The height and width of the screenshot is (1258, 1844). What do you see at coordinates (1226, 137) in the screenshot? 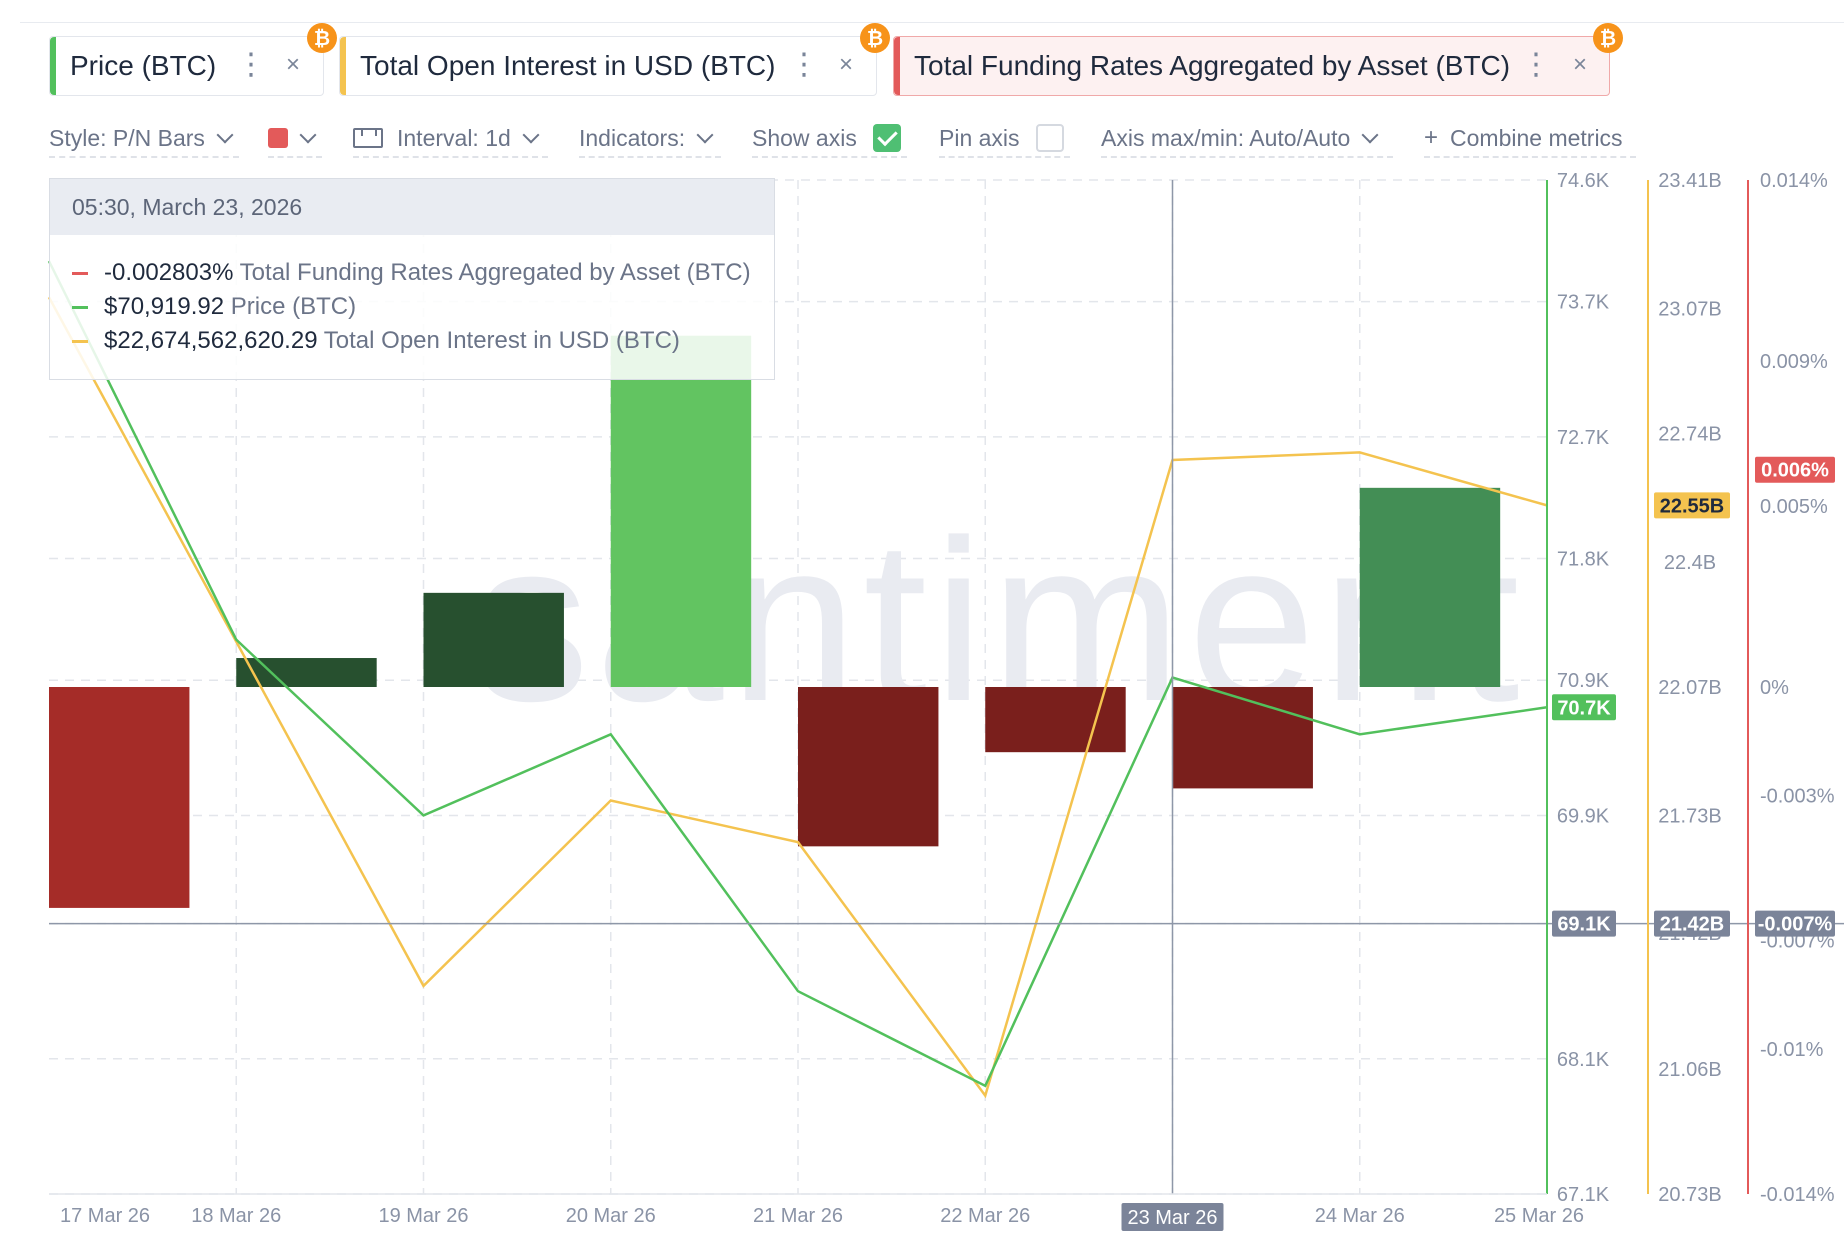
I see `axis-maxmin-label: Axis max/min: Auto/Auto` at bounding box center [1226, 137].